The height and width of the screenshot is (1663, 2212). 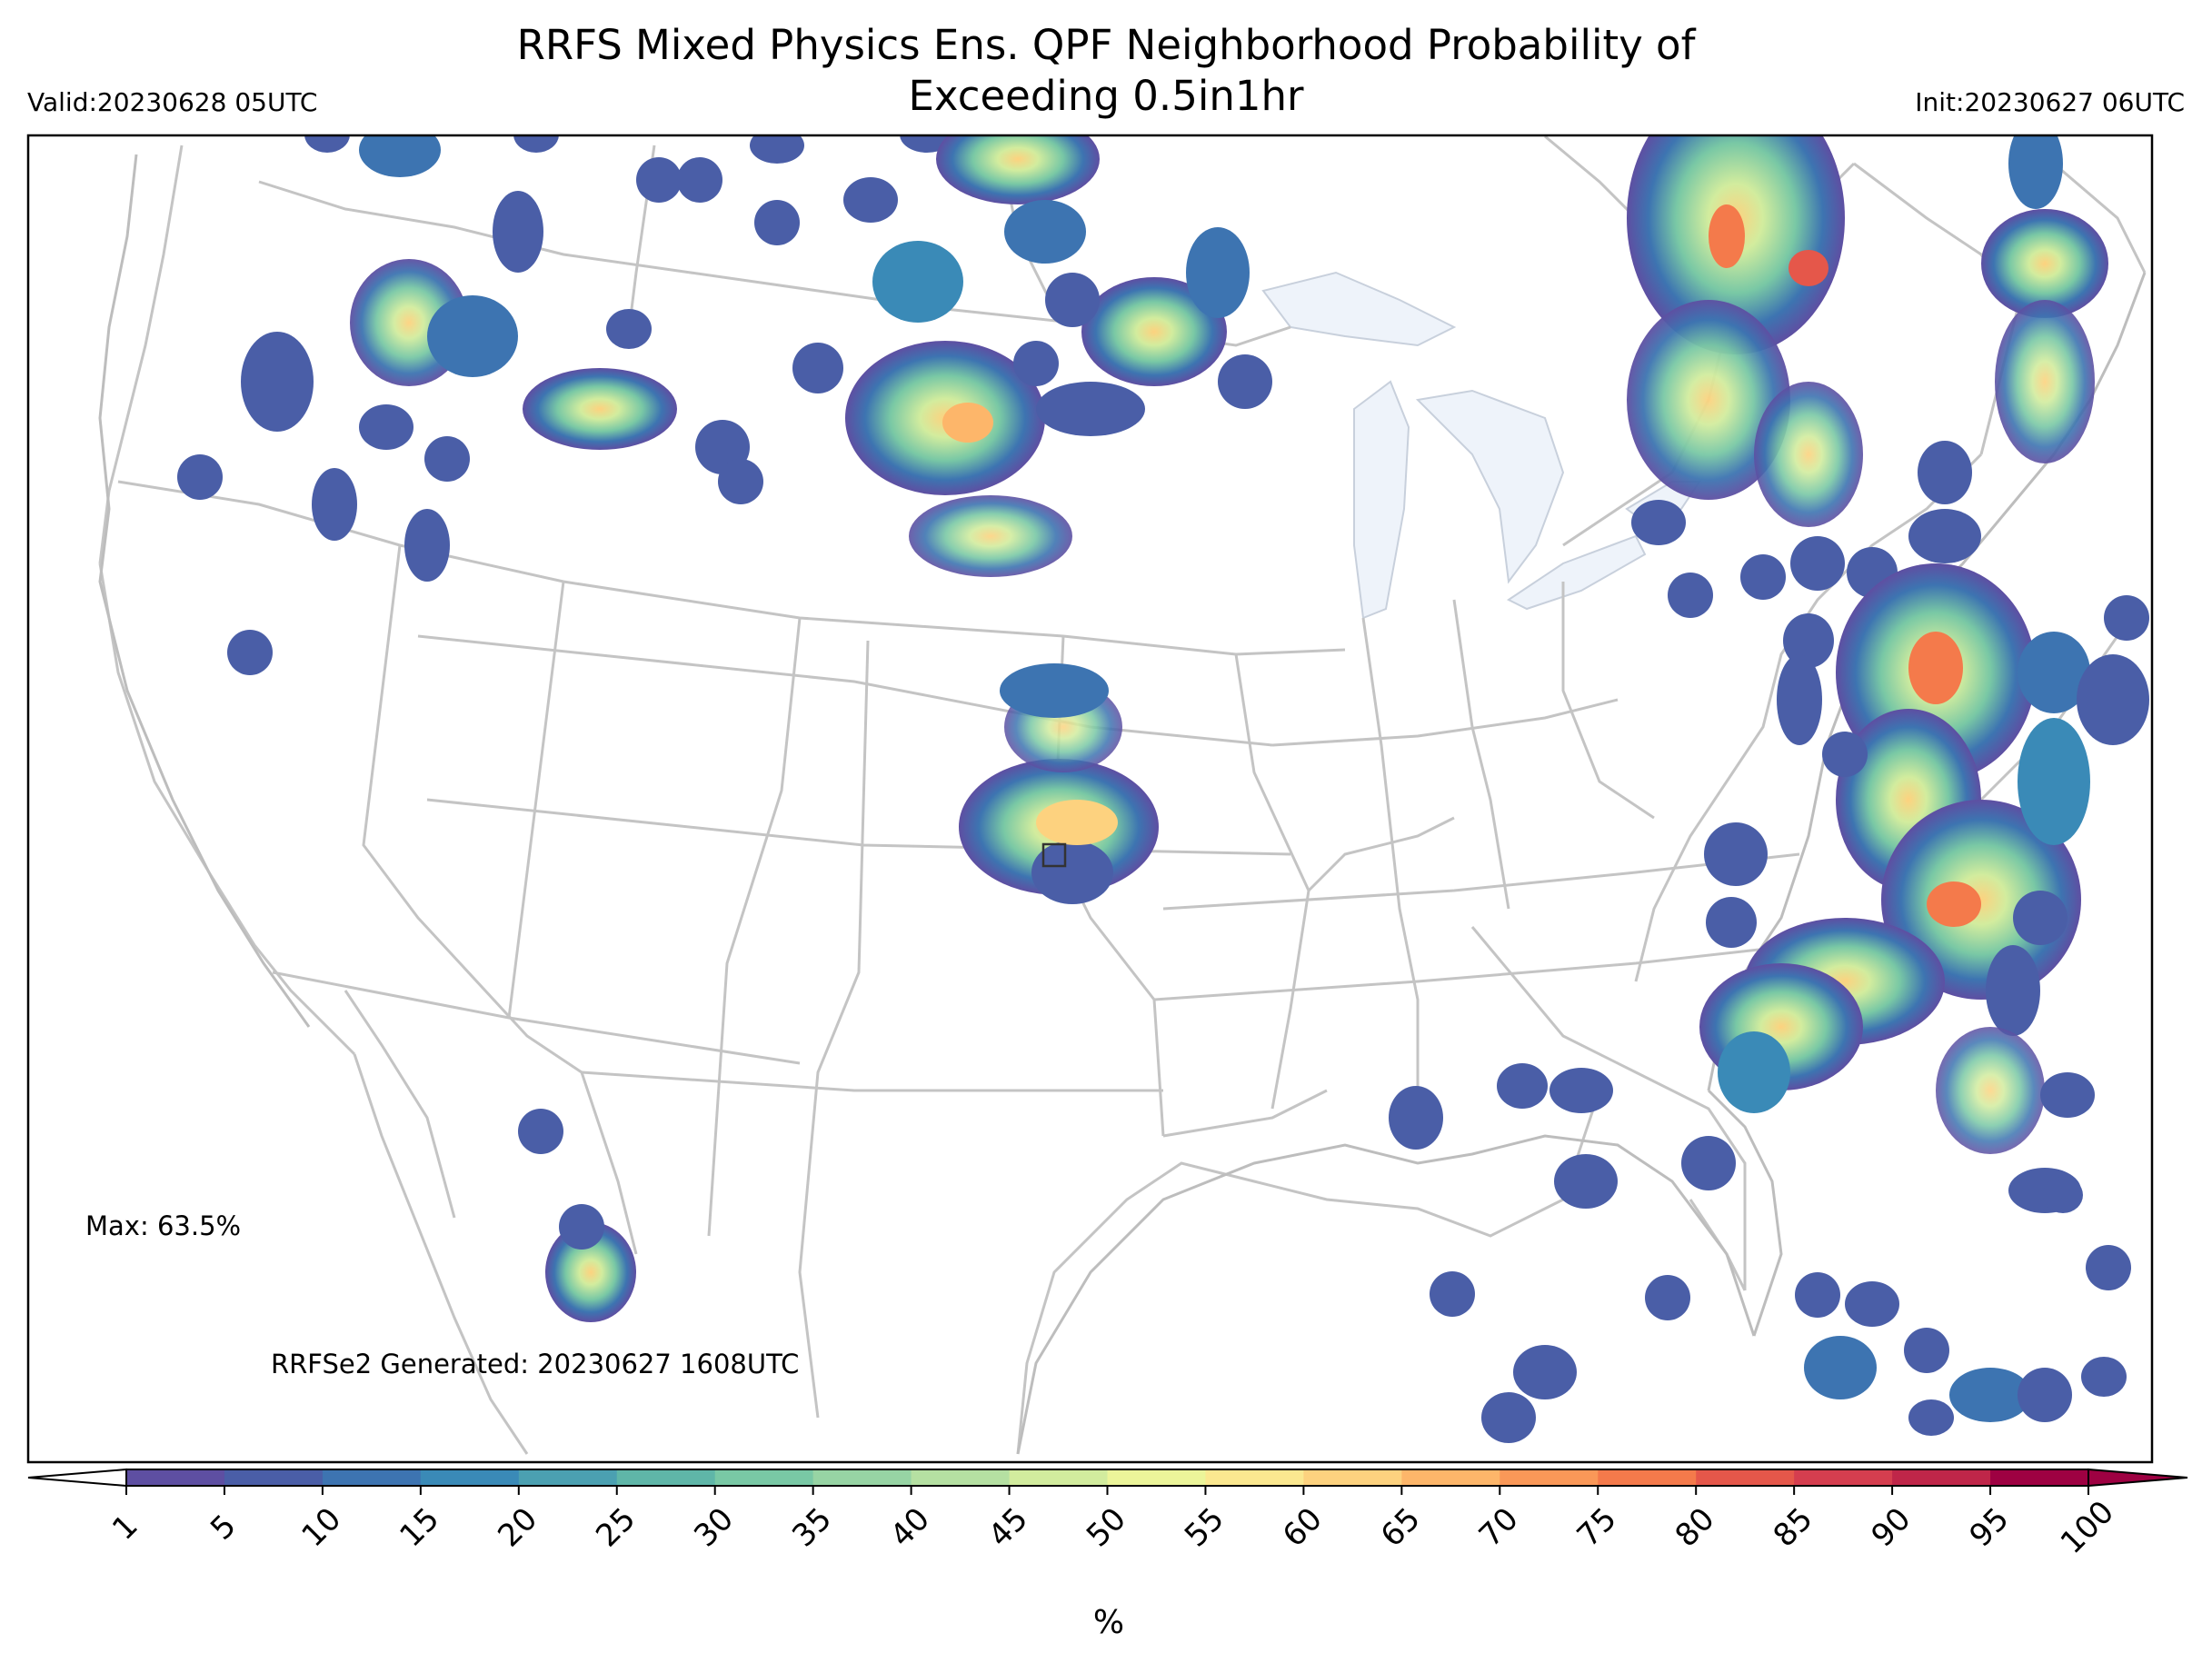 I want to click on colorbar-tick-label: 45, so click(x=1008, y=1528).